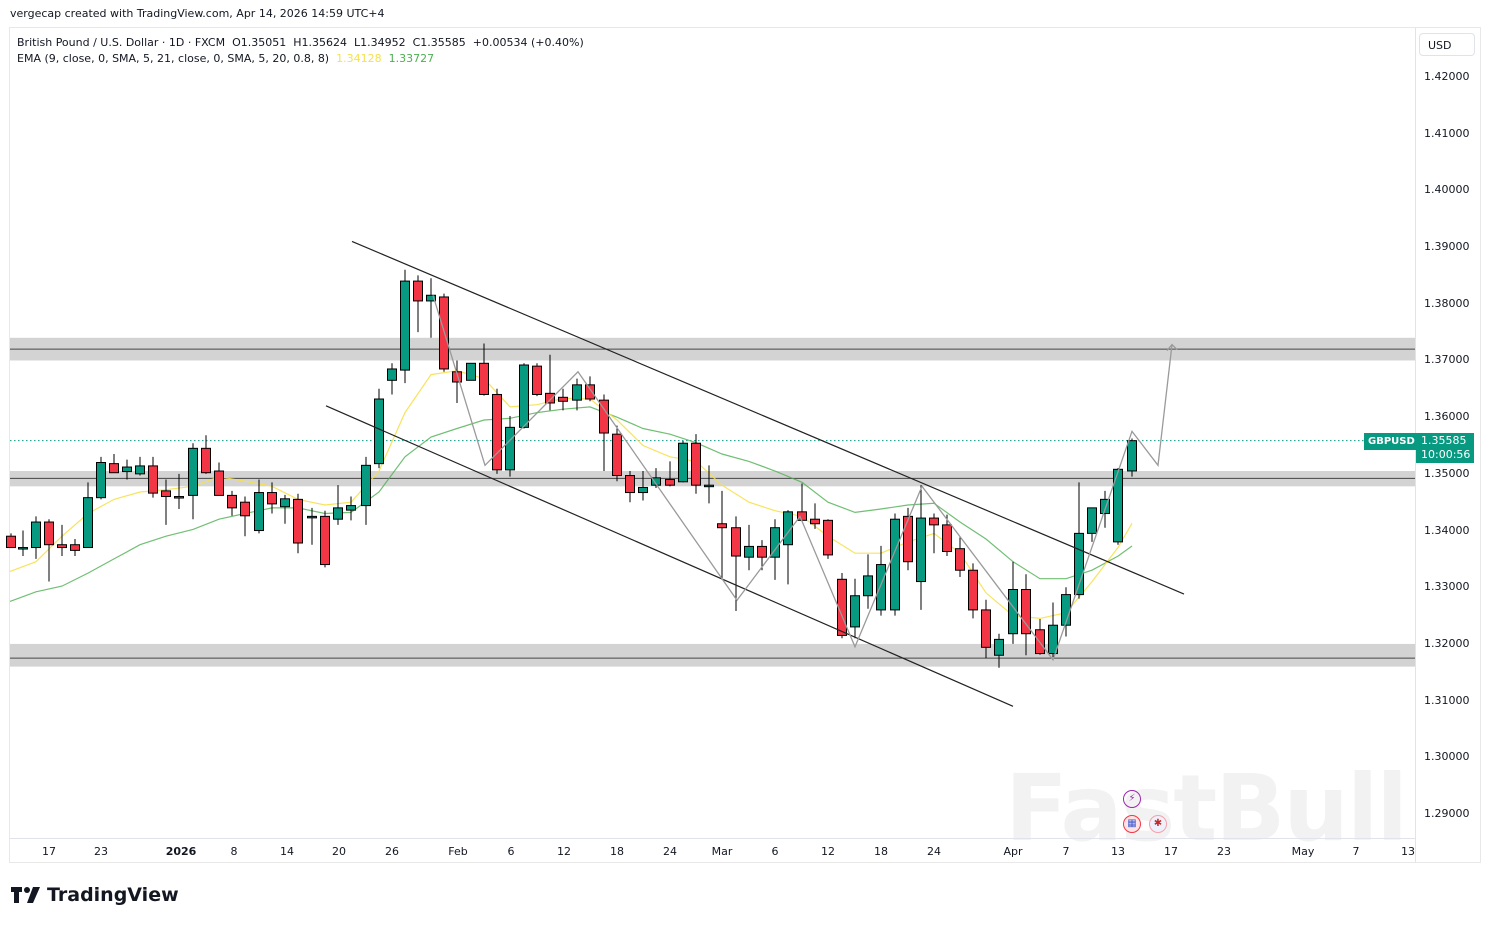 The height and width of the screenshot is (925, 1491). I want to click on bar-countdown: 10:00:56, so click(1446, 454).